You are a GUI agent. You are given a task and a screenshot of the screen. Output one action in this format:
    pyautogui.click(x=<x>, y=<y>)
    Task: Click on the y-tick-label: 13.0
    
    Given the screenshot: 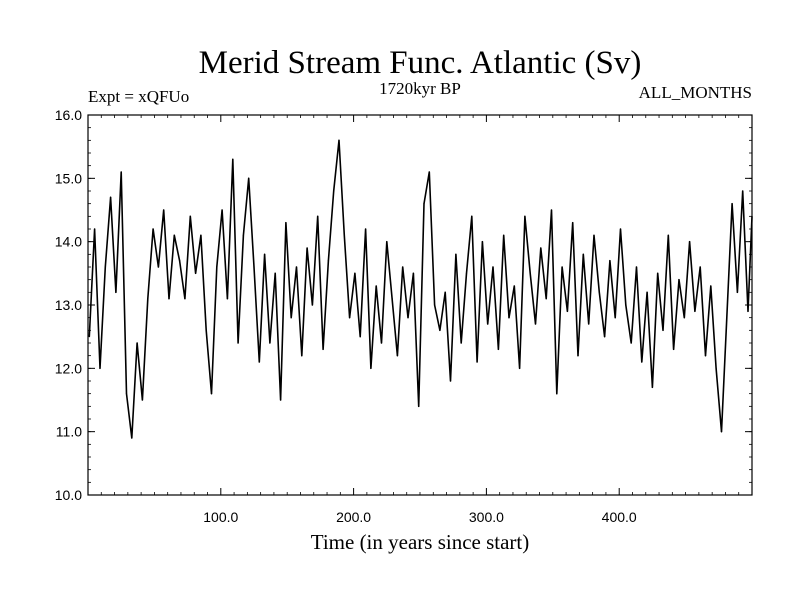 What is the action you would take?
    pyautogui.click(x=68, y=305)
    